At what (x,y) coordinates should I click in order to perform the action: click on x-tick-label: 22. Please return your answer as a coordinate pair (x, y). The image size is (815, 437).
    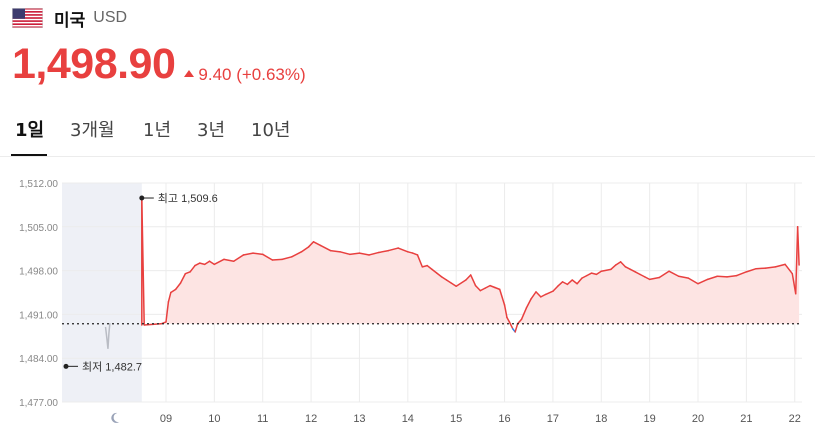
    Looking at the image, I should click on (795, 419).